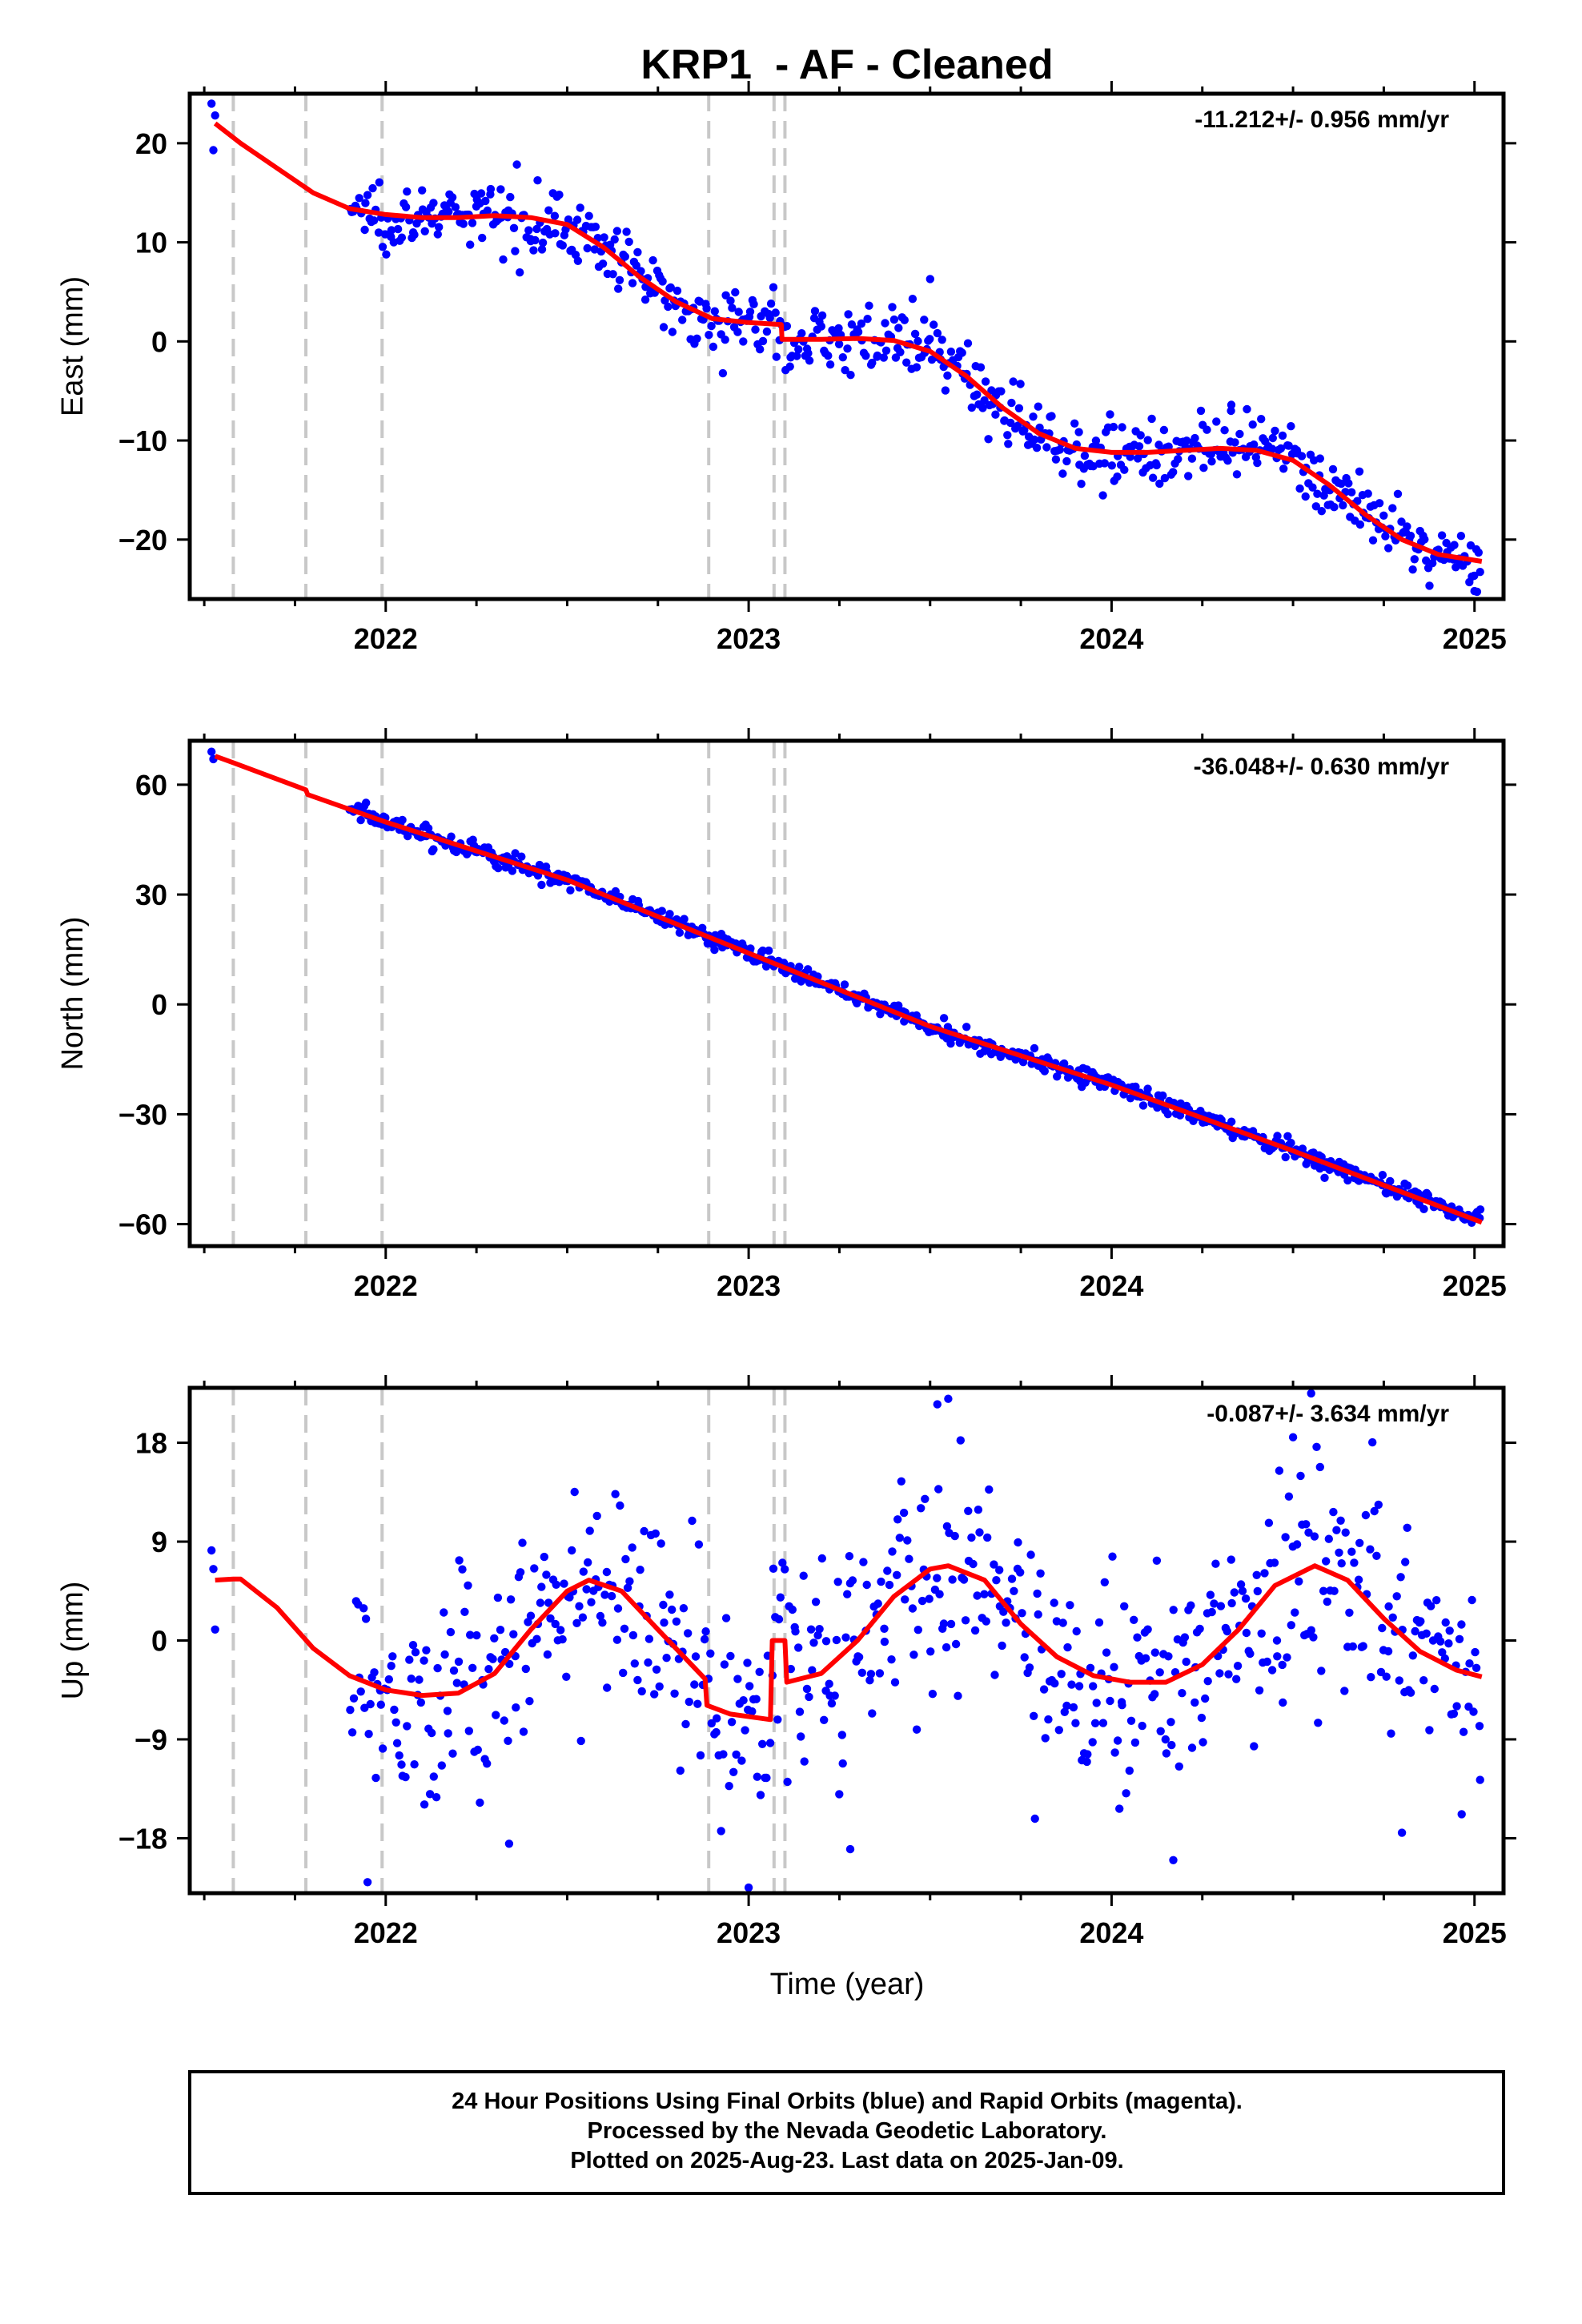  What do you see at coordinates (1322, 120) in the screenshot?
I see `rate-annotation: -11.212+/- 0.956 mm/yr` at bounding box center [1322, 120].